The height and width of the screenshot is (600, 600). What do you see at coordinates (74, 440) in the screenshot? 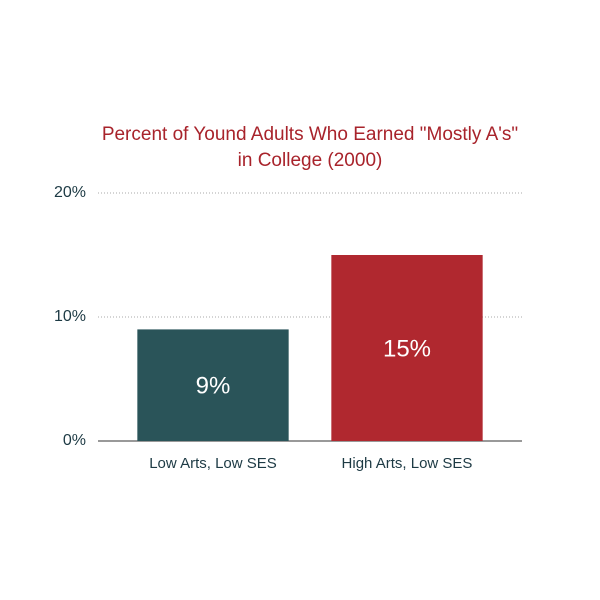
I see `y-tick-label: 0%` at bounding box center [74, 440].